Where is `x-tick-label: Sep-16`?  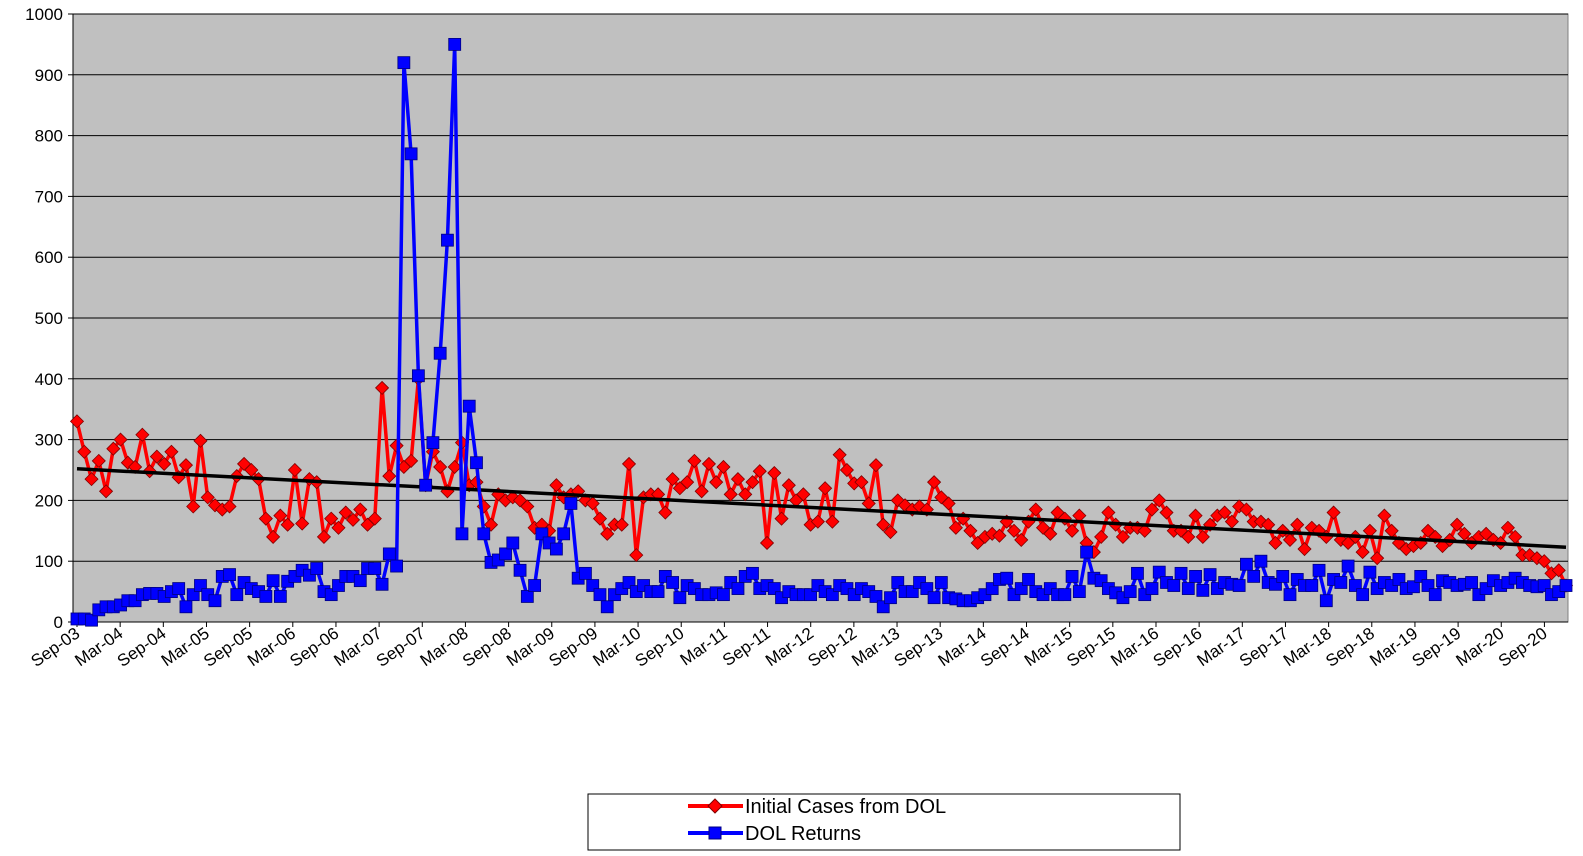 x-tick-label: Sep-16 is located at coordinates (1178, 647).